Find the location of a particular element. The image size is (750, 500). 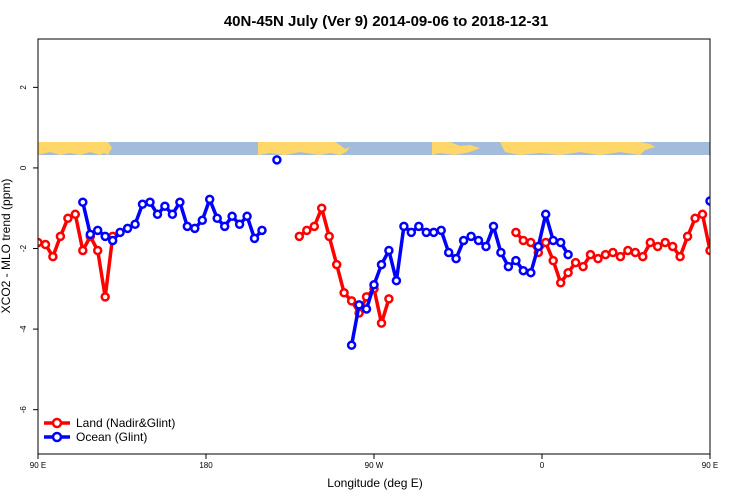

legend-ocean-label: Ocean (Glint) is located at coordinates (111, 437).